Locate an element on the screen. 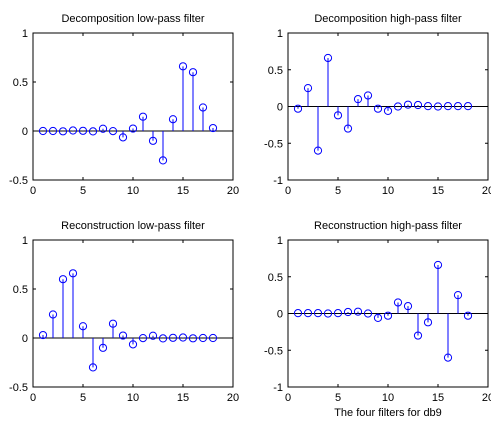  axes-box is located at coordinates (133, 106).